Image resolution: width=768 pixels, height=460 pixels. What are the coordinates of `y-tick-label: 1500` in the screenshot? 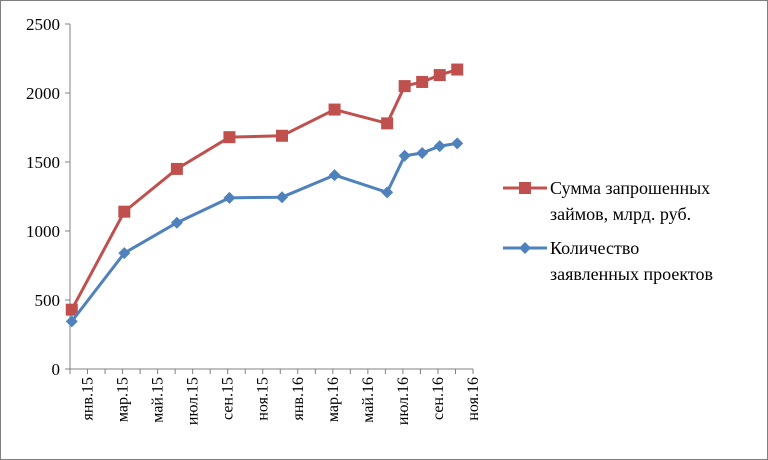 It's located at (43, 162).